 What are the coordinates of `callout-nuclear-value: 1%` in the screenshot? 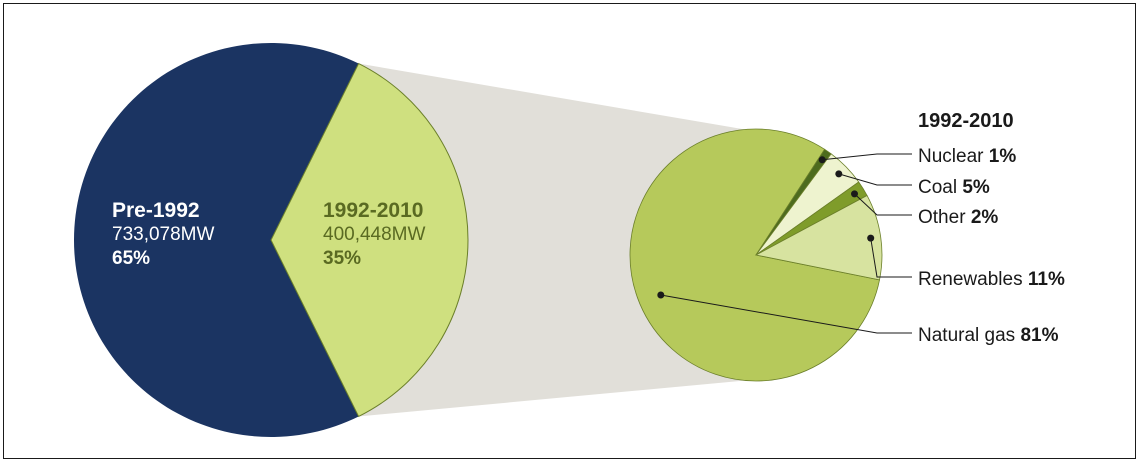 It's located at (1003, 156).